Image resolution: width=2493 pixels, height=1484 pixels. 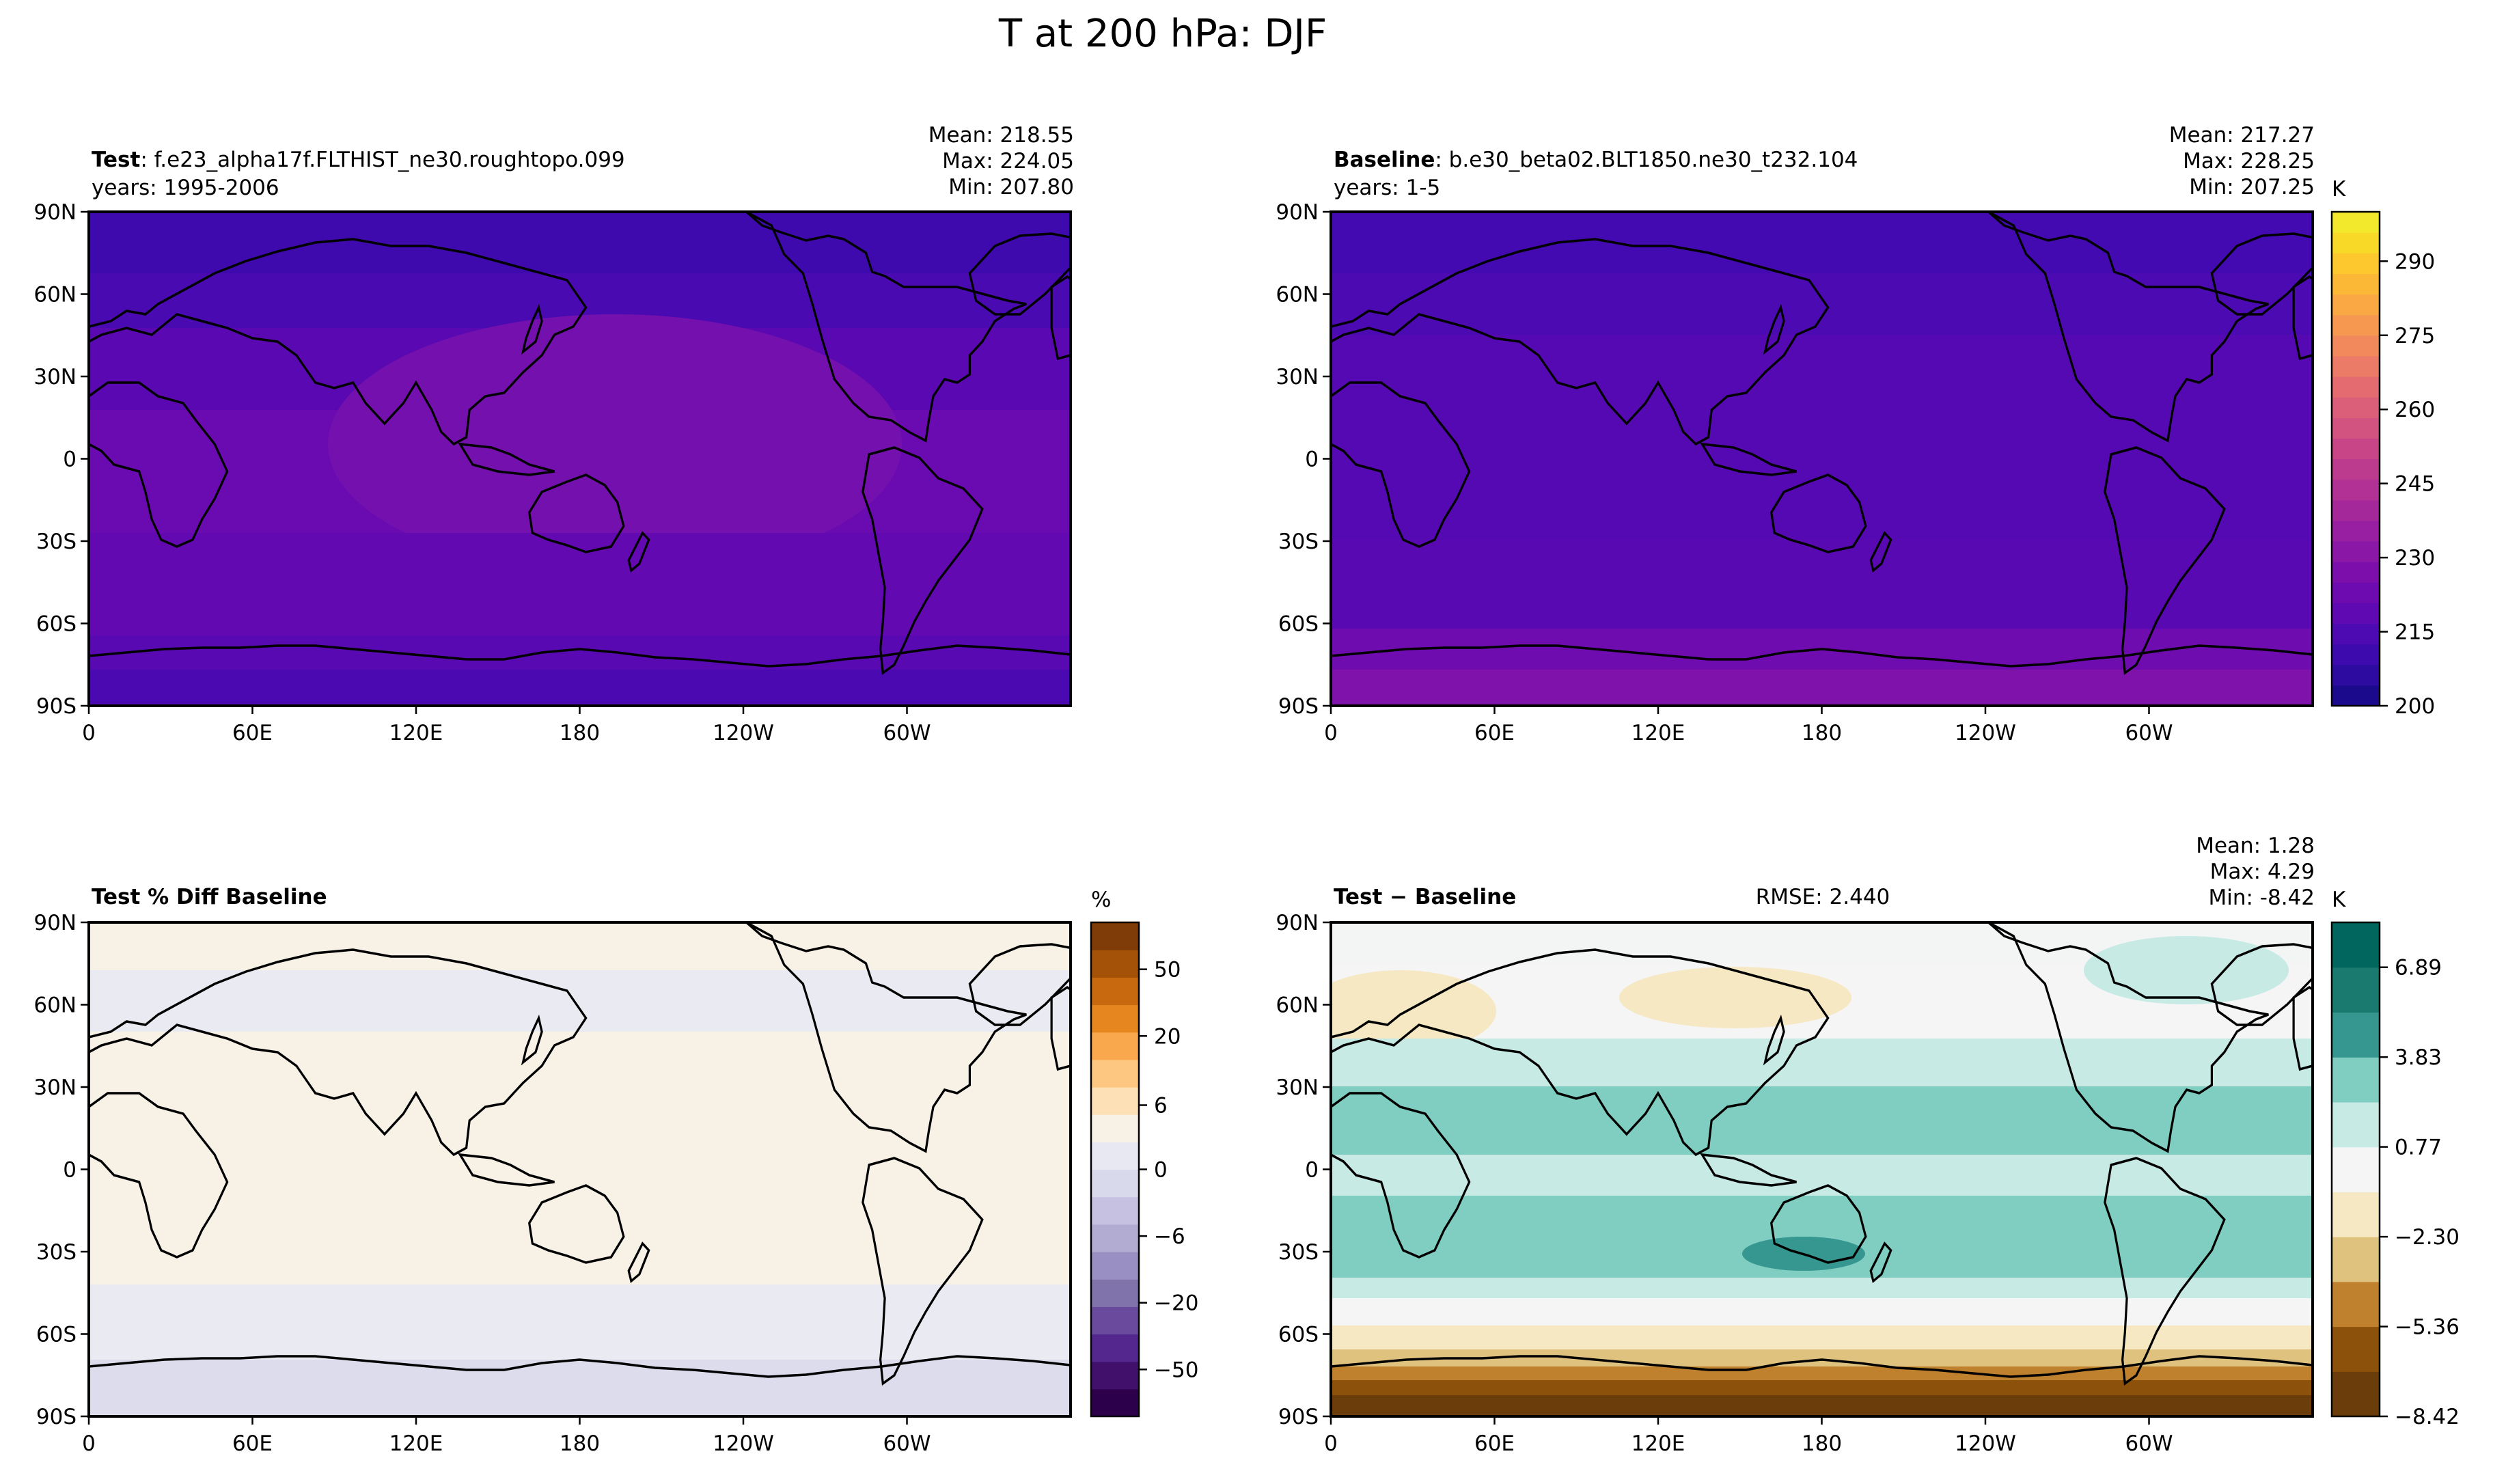 What do you see at coordinates (1299, 1417) in the screenshot?
I see `y-tick-label-diff-6: 90S` at bounding box center [1299, 1417].